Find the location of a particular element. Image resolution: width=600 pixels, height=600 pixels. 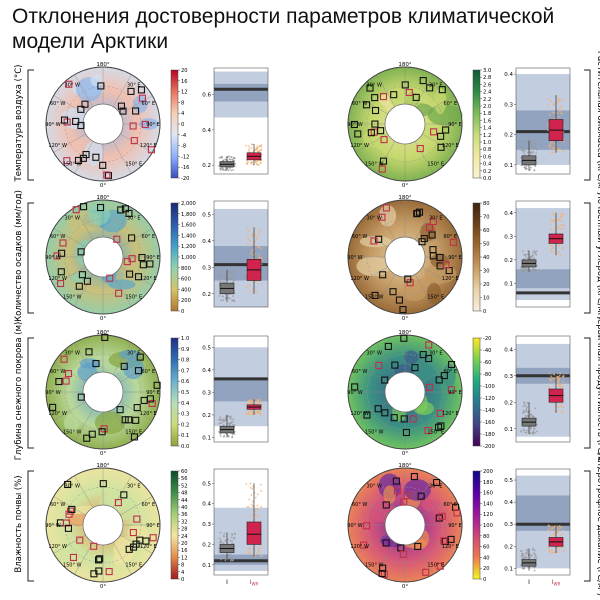

x-tick-label: I is located at coordinates (227, 582).